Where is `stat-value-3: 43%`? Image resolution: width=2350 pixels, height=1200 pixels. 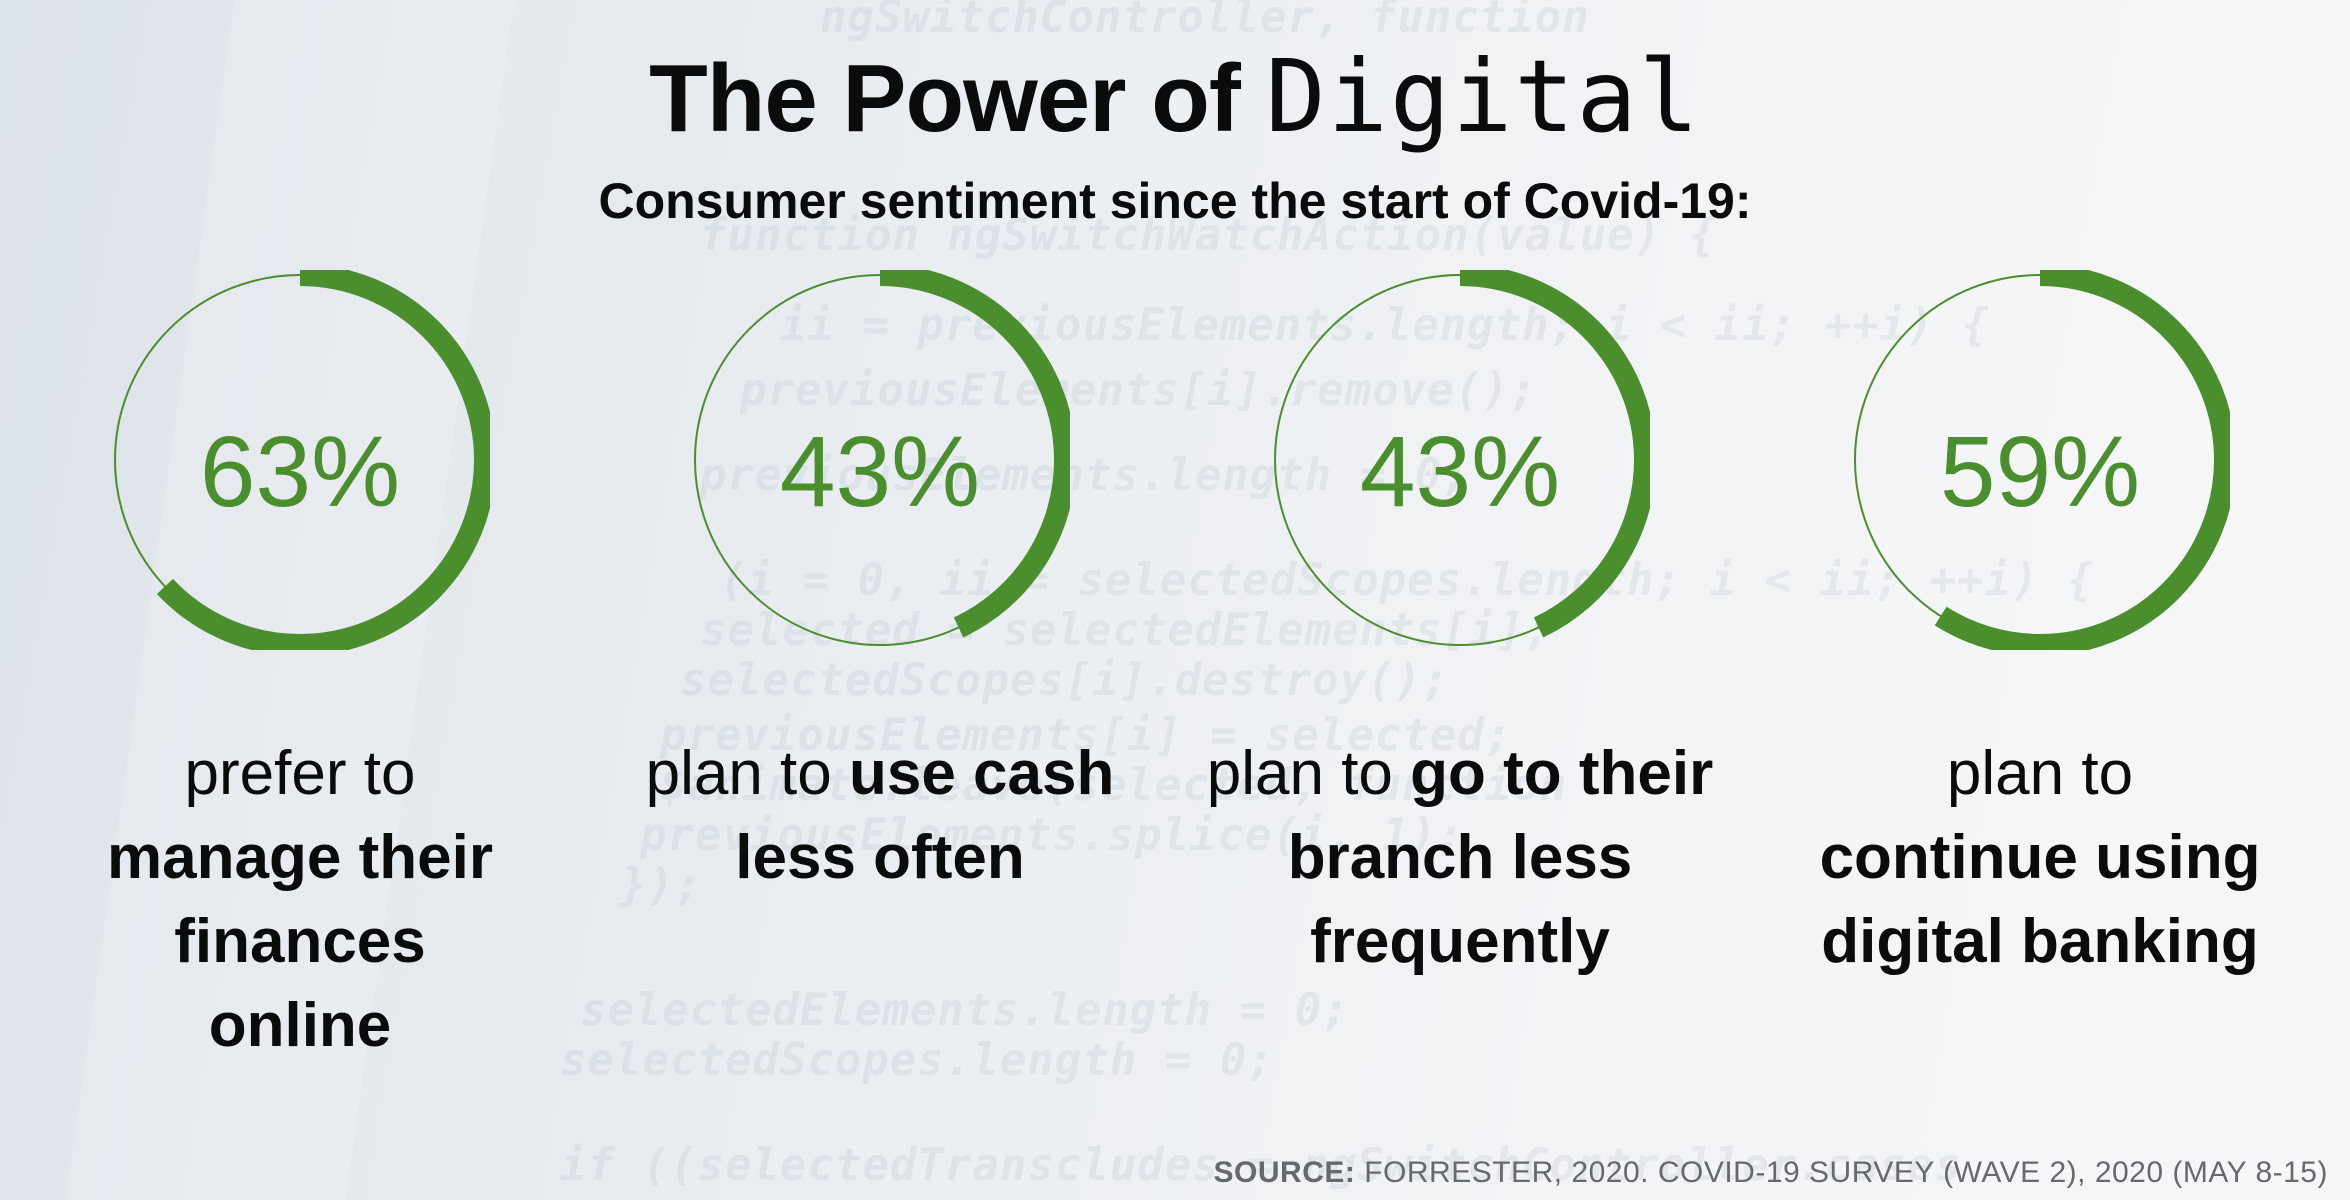
stat-value-3: 43% is located at coordinates (1460, 472).